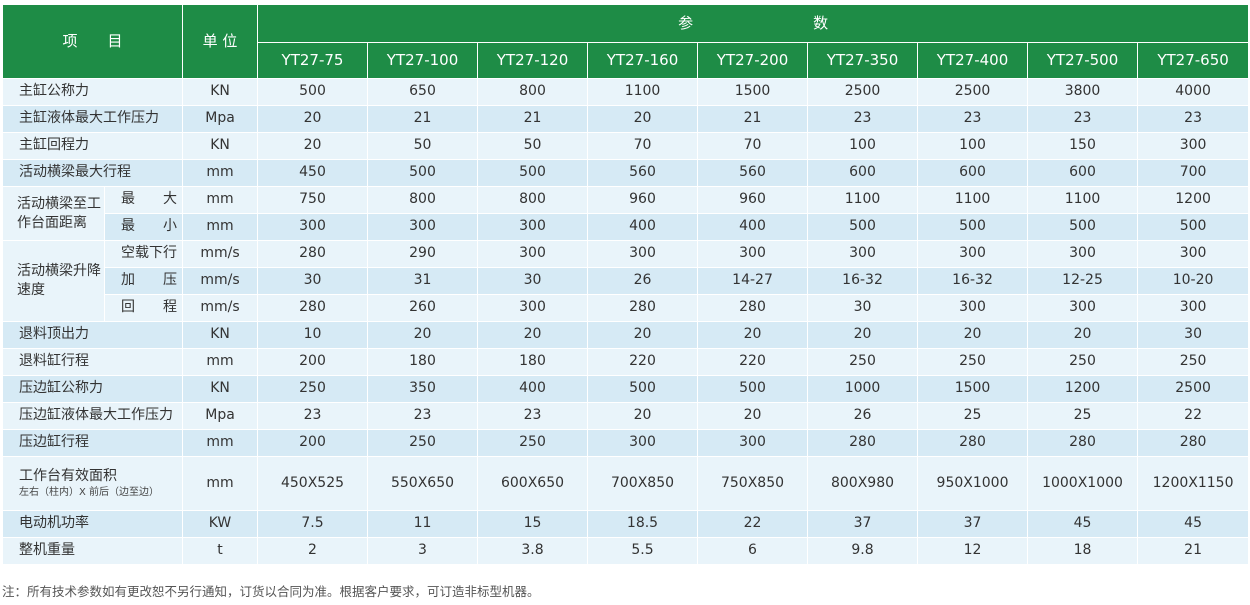 The height and width of the screenshot is (605, 1250). Describe the element at coordinates (753, 551) in the screenshot. I see `cell: 6` at that location.